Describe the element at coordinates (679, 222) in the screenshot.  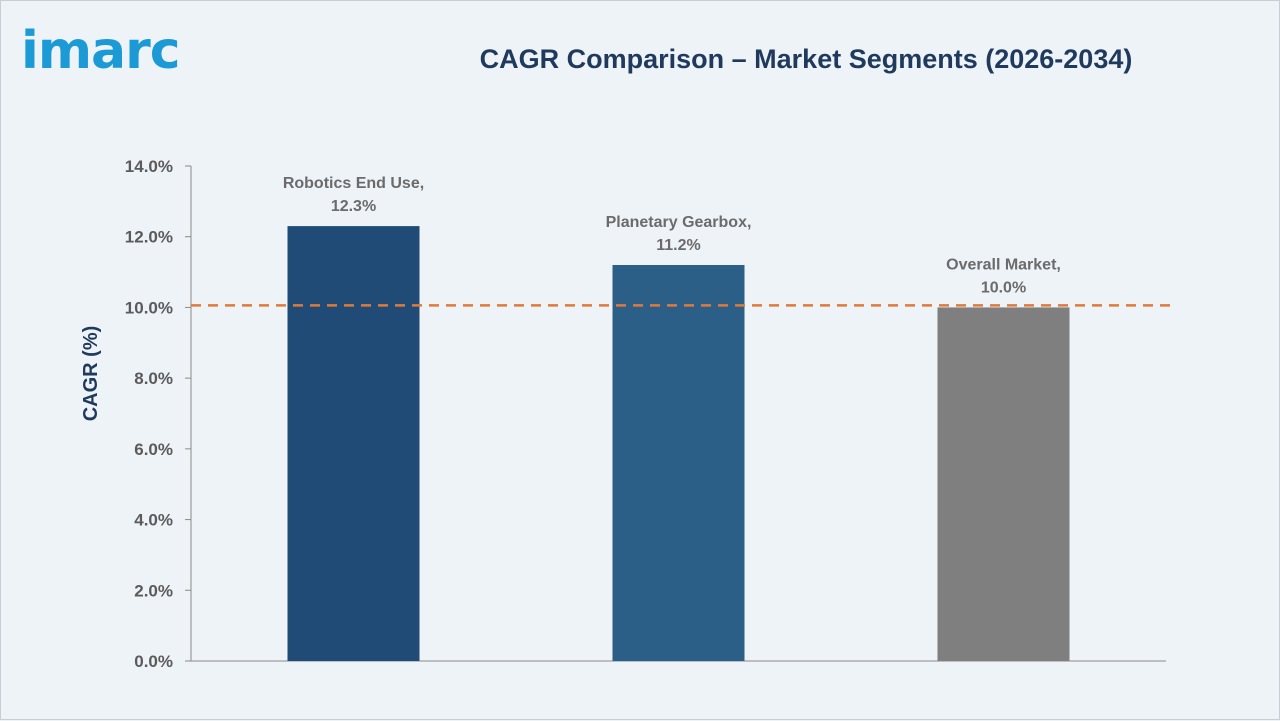
I see `data-label: Planetary Gearbox,` at that location.